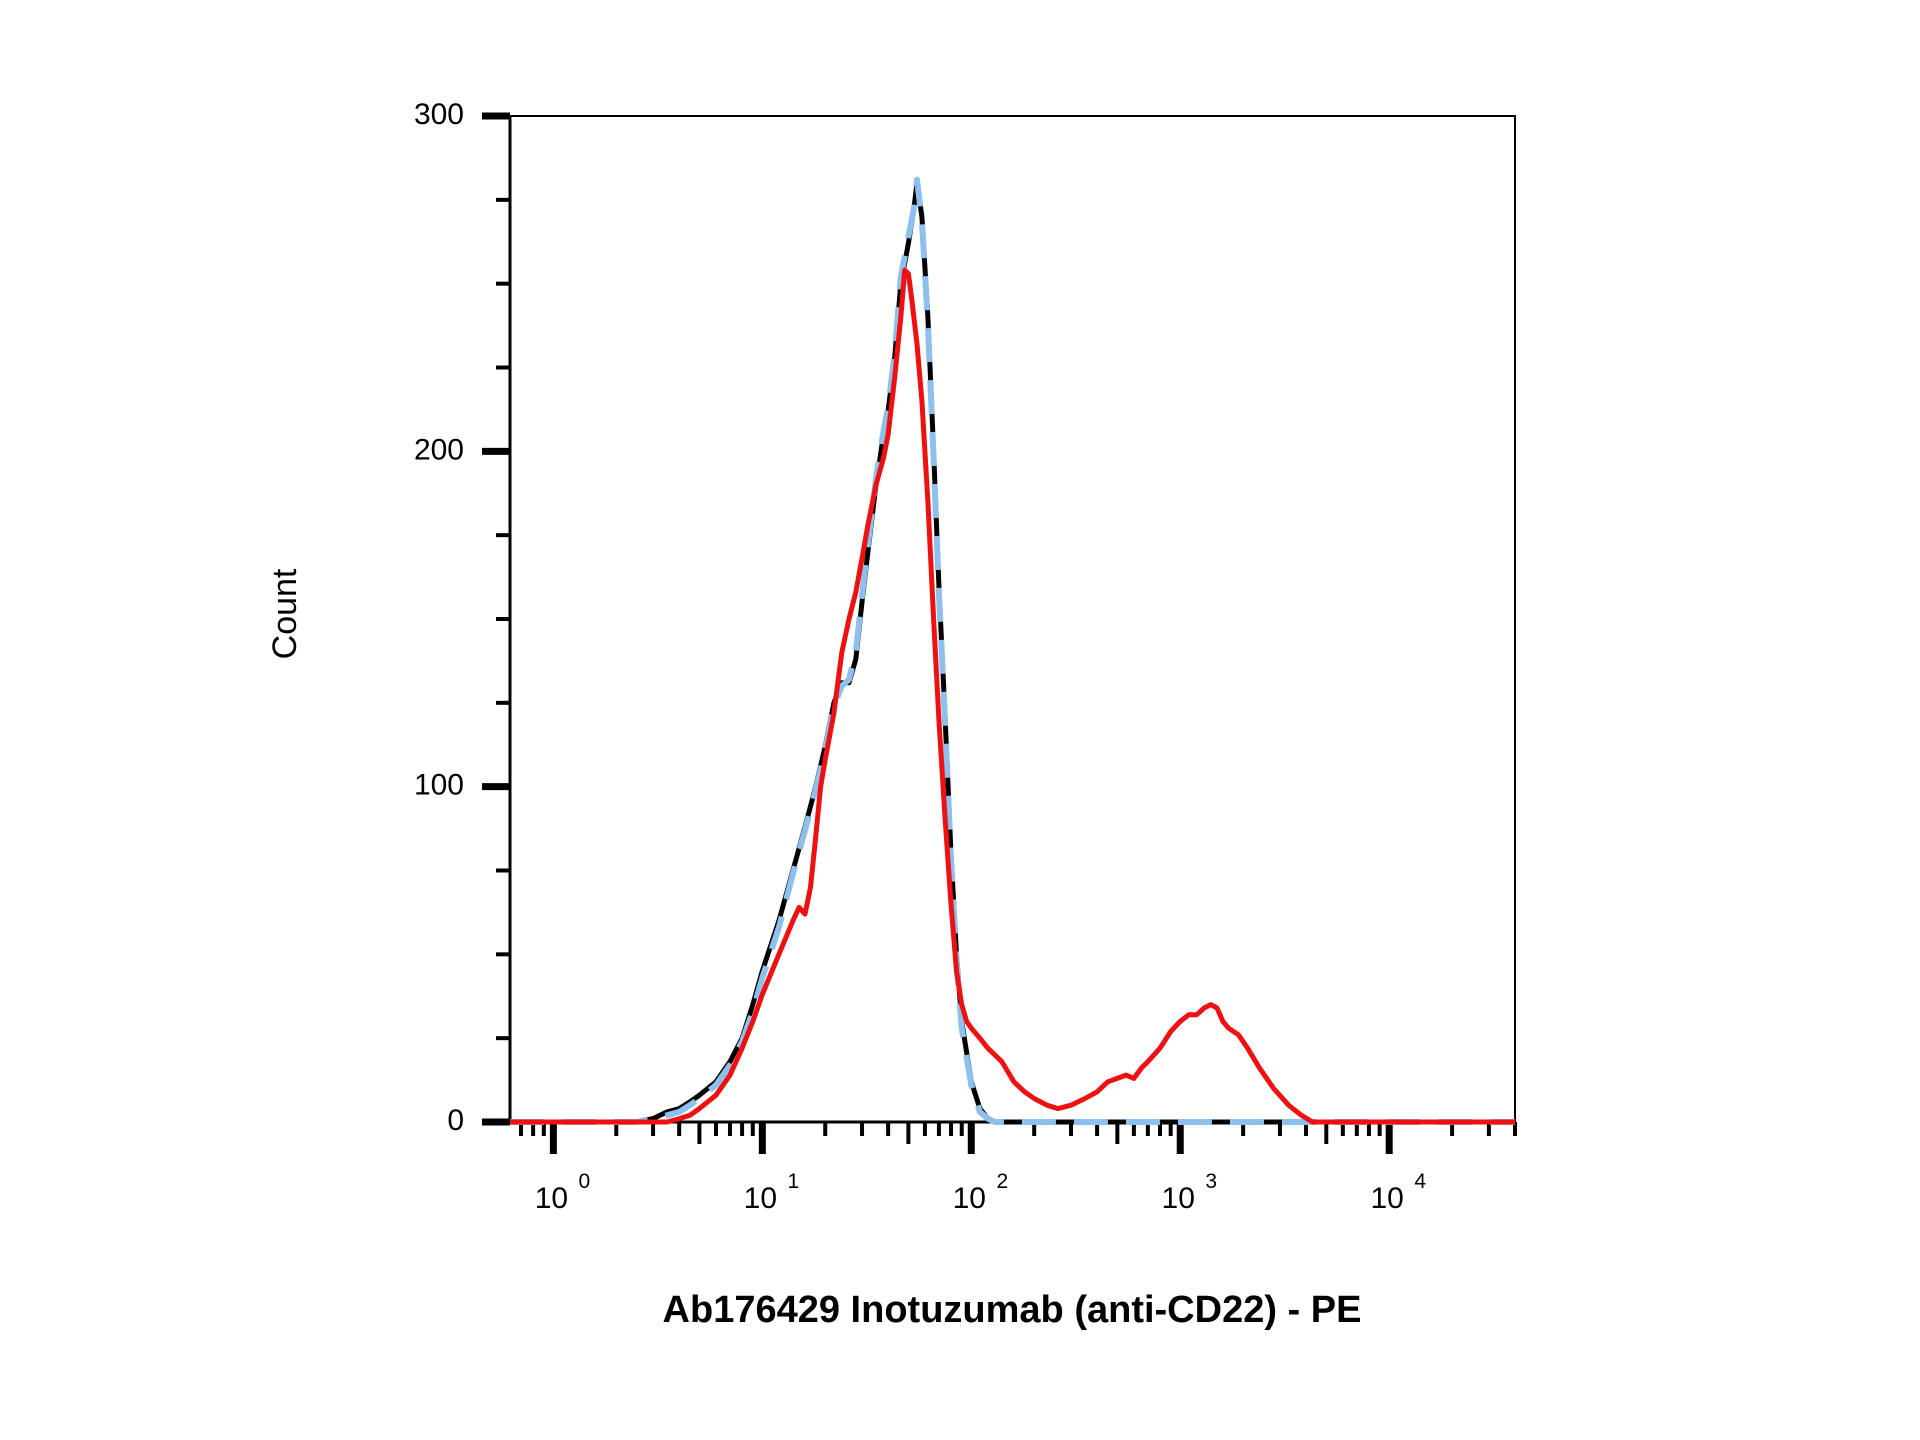 Image resolution: width=1920 pixels, height=1440 pixels. What do you see at coordinates (1012, 1310) in the screenshot?
I see `x-axis-title: Ab176429 Inotuzumab (anti-CD22) - PE` at bounding box center [1012, 1310].